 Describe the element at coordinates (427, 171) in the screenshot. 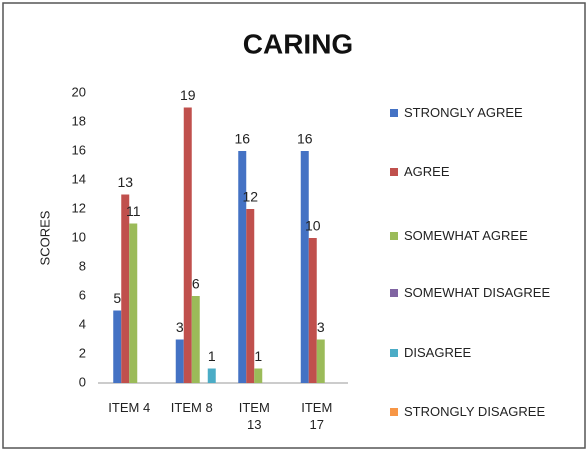

I see `legend-label: AGREE` at that location.